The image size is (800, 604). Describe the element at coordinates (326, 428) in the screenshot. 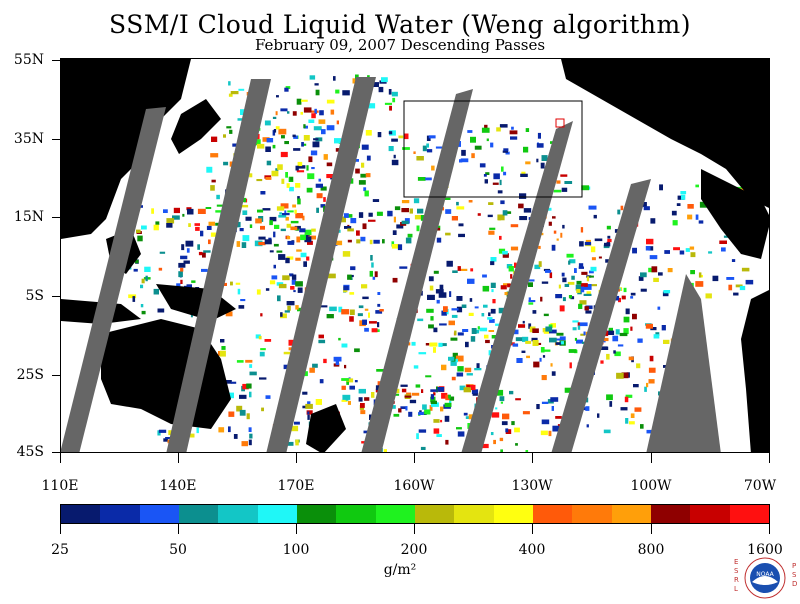

I see `new-zealand-landmass` at that location.